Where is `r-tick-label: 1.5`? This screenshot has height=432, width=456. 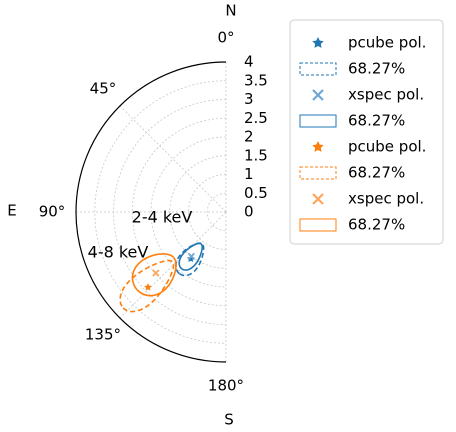
r-tick-label: 1.5 is located at coordinates (256, 155).